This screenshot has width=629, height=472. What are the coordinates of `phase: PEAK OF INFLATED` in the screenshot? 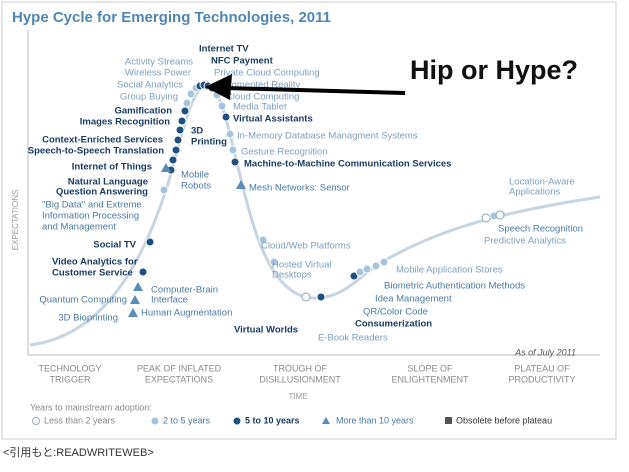 It's located at (179, 368).